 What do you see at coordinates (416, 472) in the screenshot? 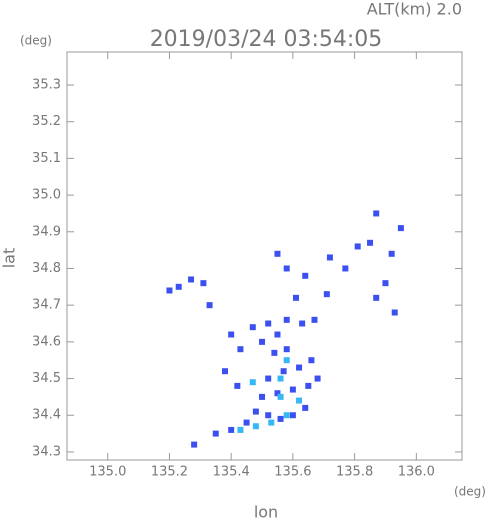
I see `x-tick-label: 136.0` at bounding box center [416, 472].